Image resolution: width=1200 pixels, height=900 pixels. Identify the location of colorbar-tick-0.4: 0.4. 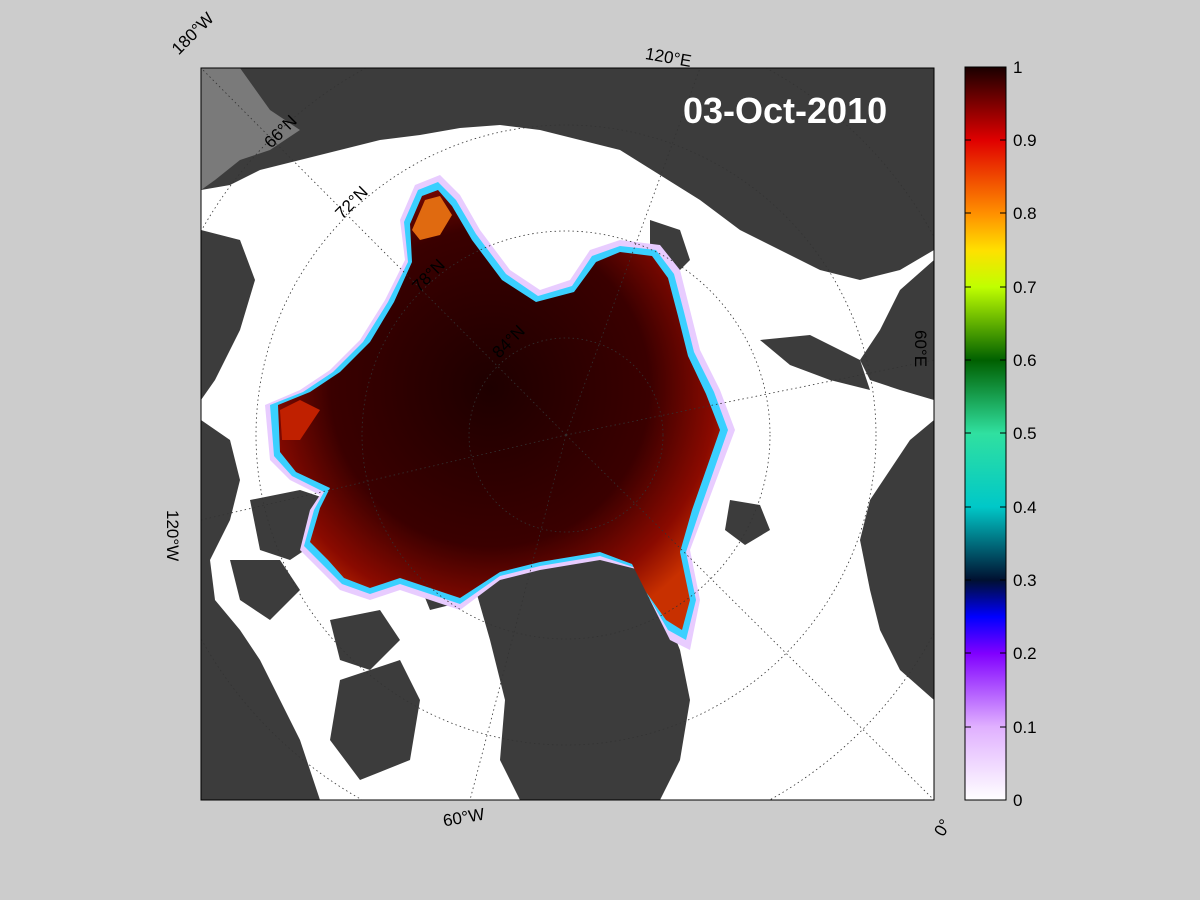
(1025, 507).